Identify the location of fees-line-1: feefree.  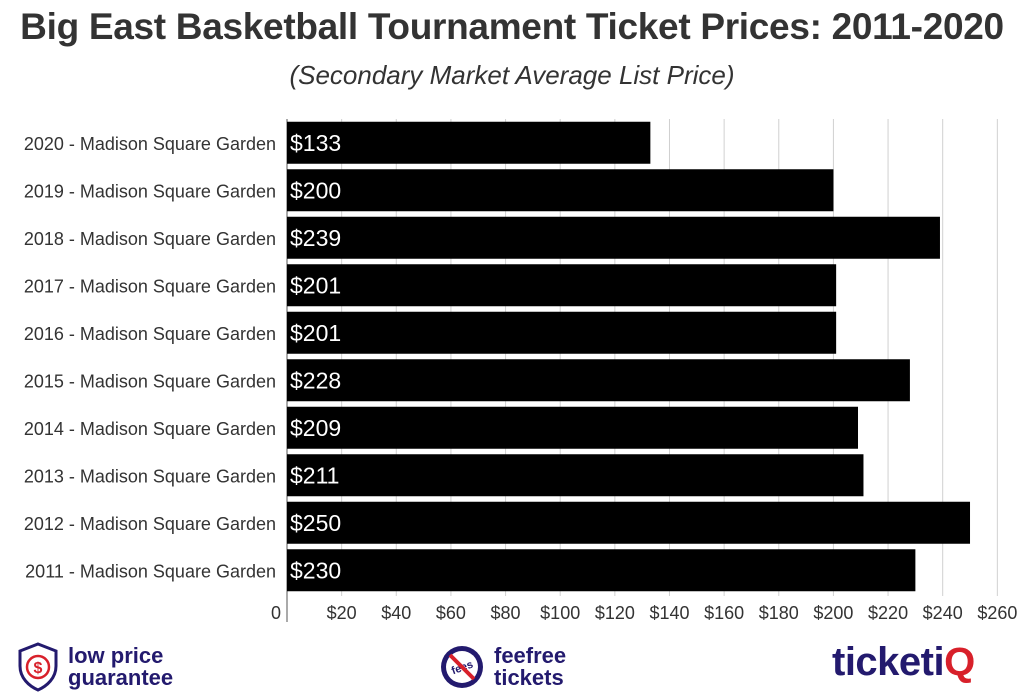
(530, 656).